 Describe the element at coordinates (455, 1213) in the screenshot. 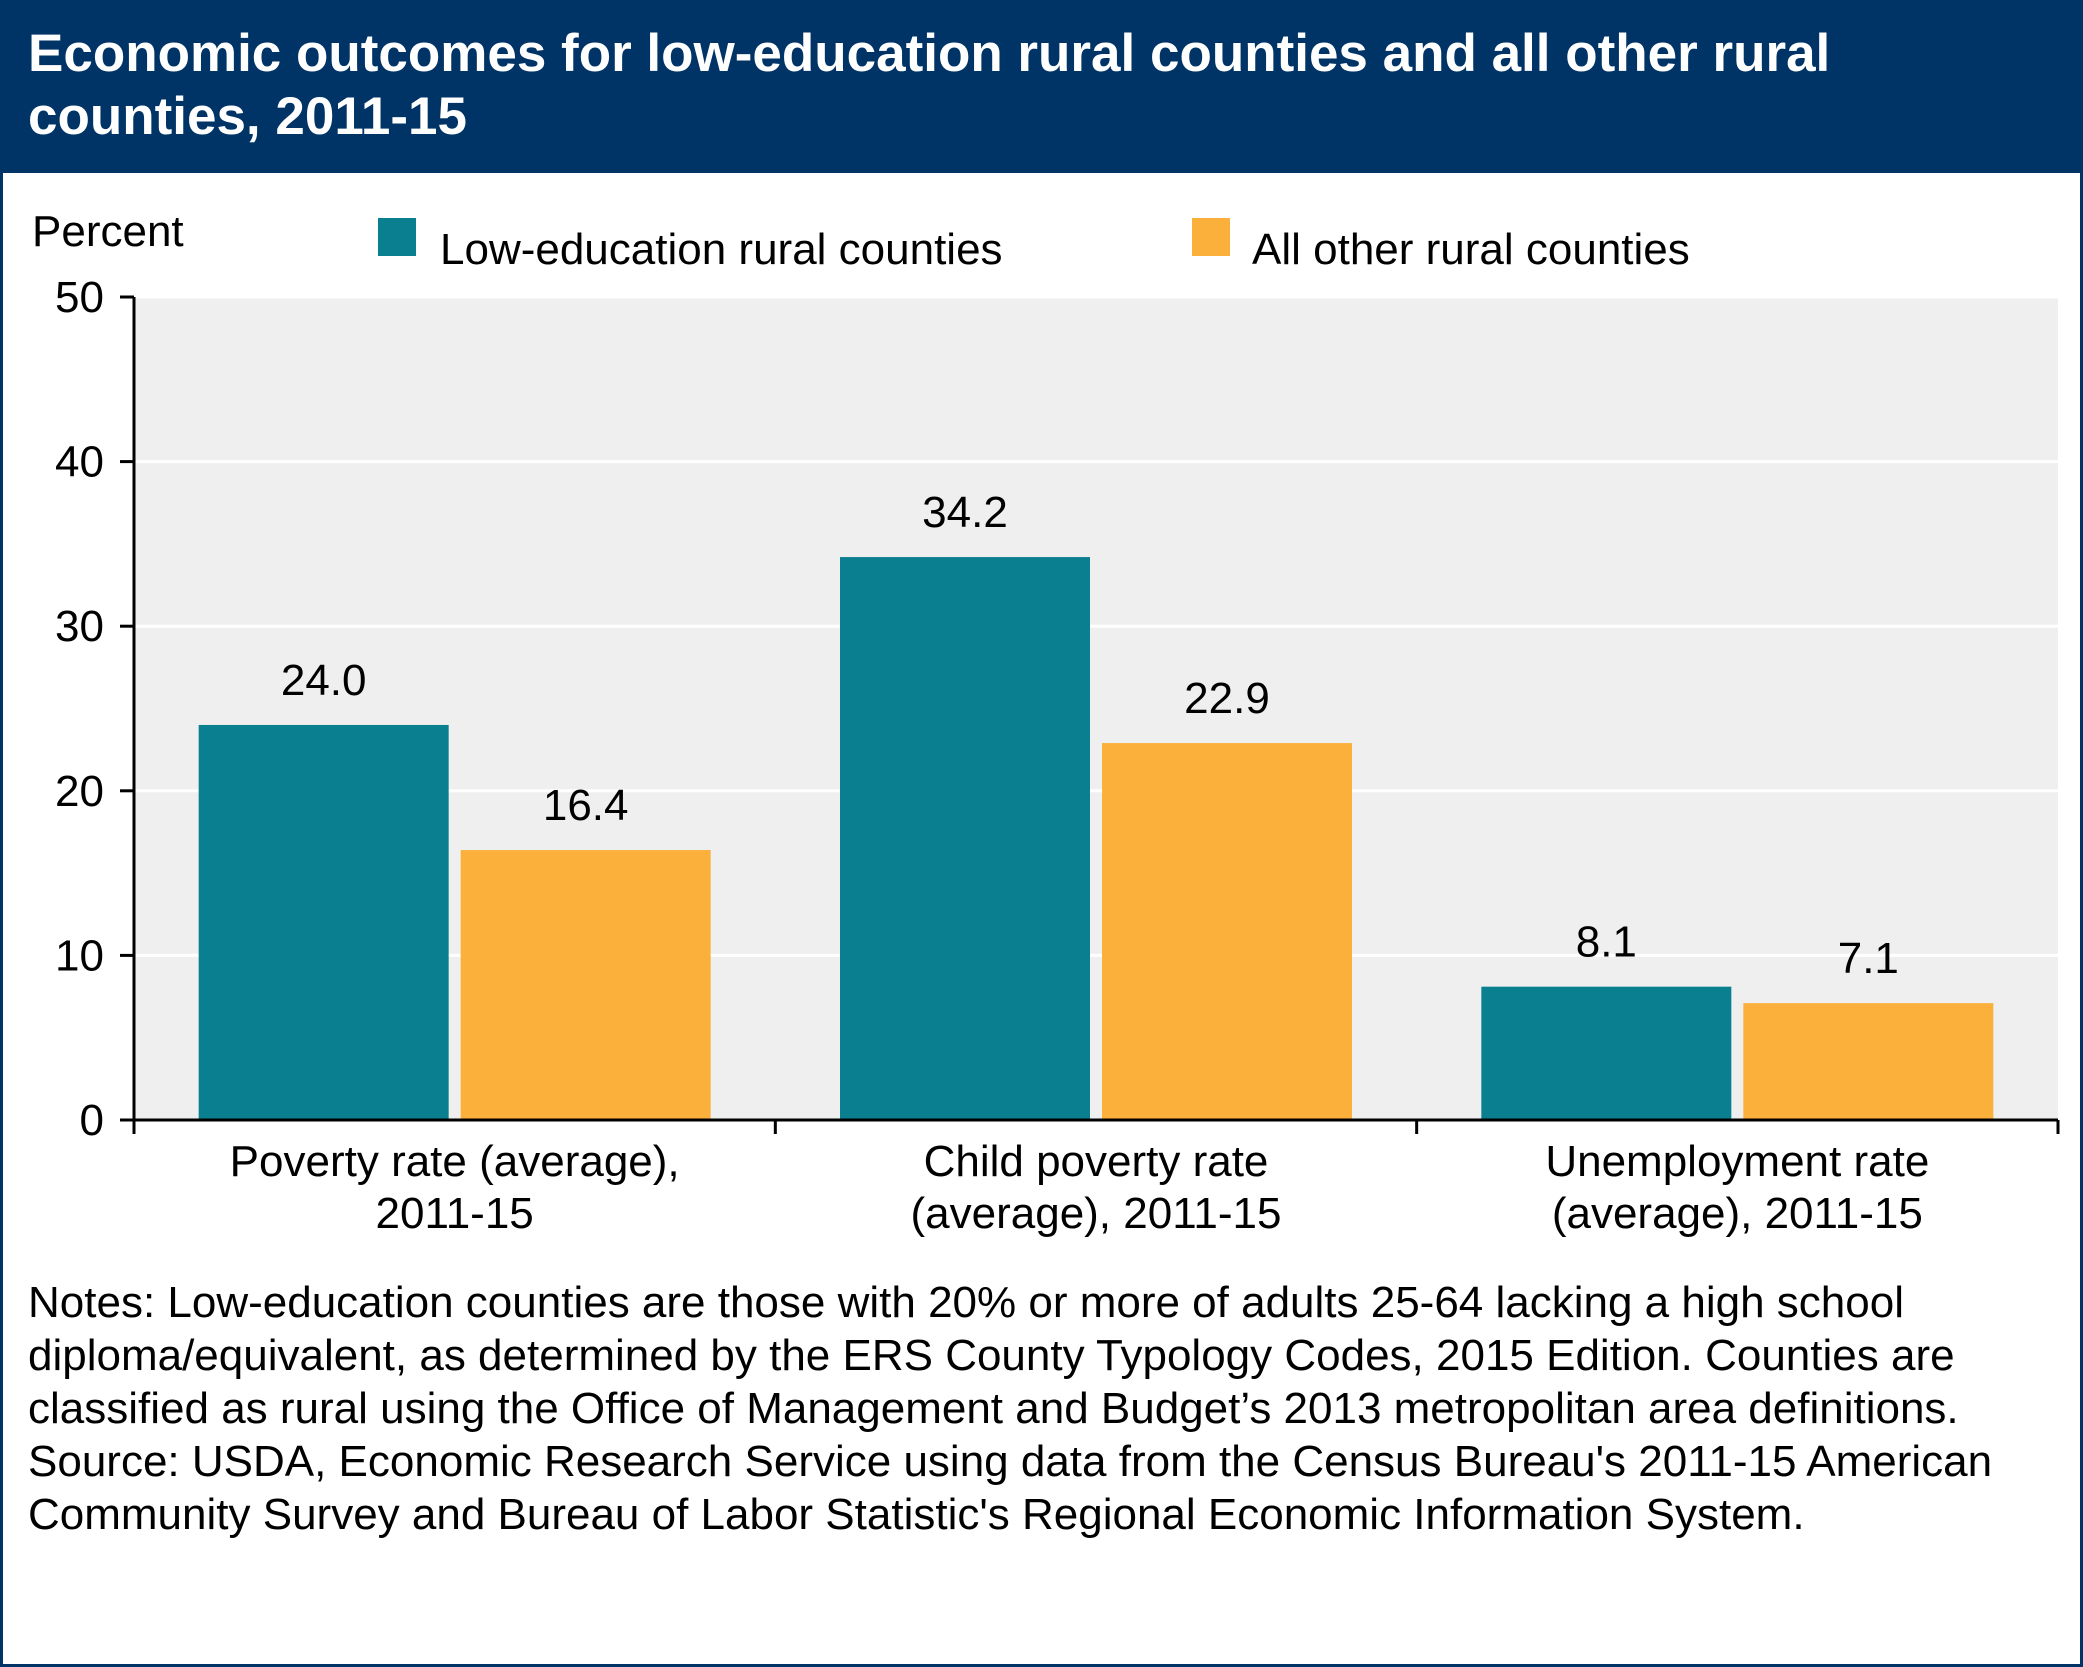

I see `x-tick-label: 2011-15` at that location.